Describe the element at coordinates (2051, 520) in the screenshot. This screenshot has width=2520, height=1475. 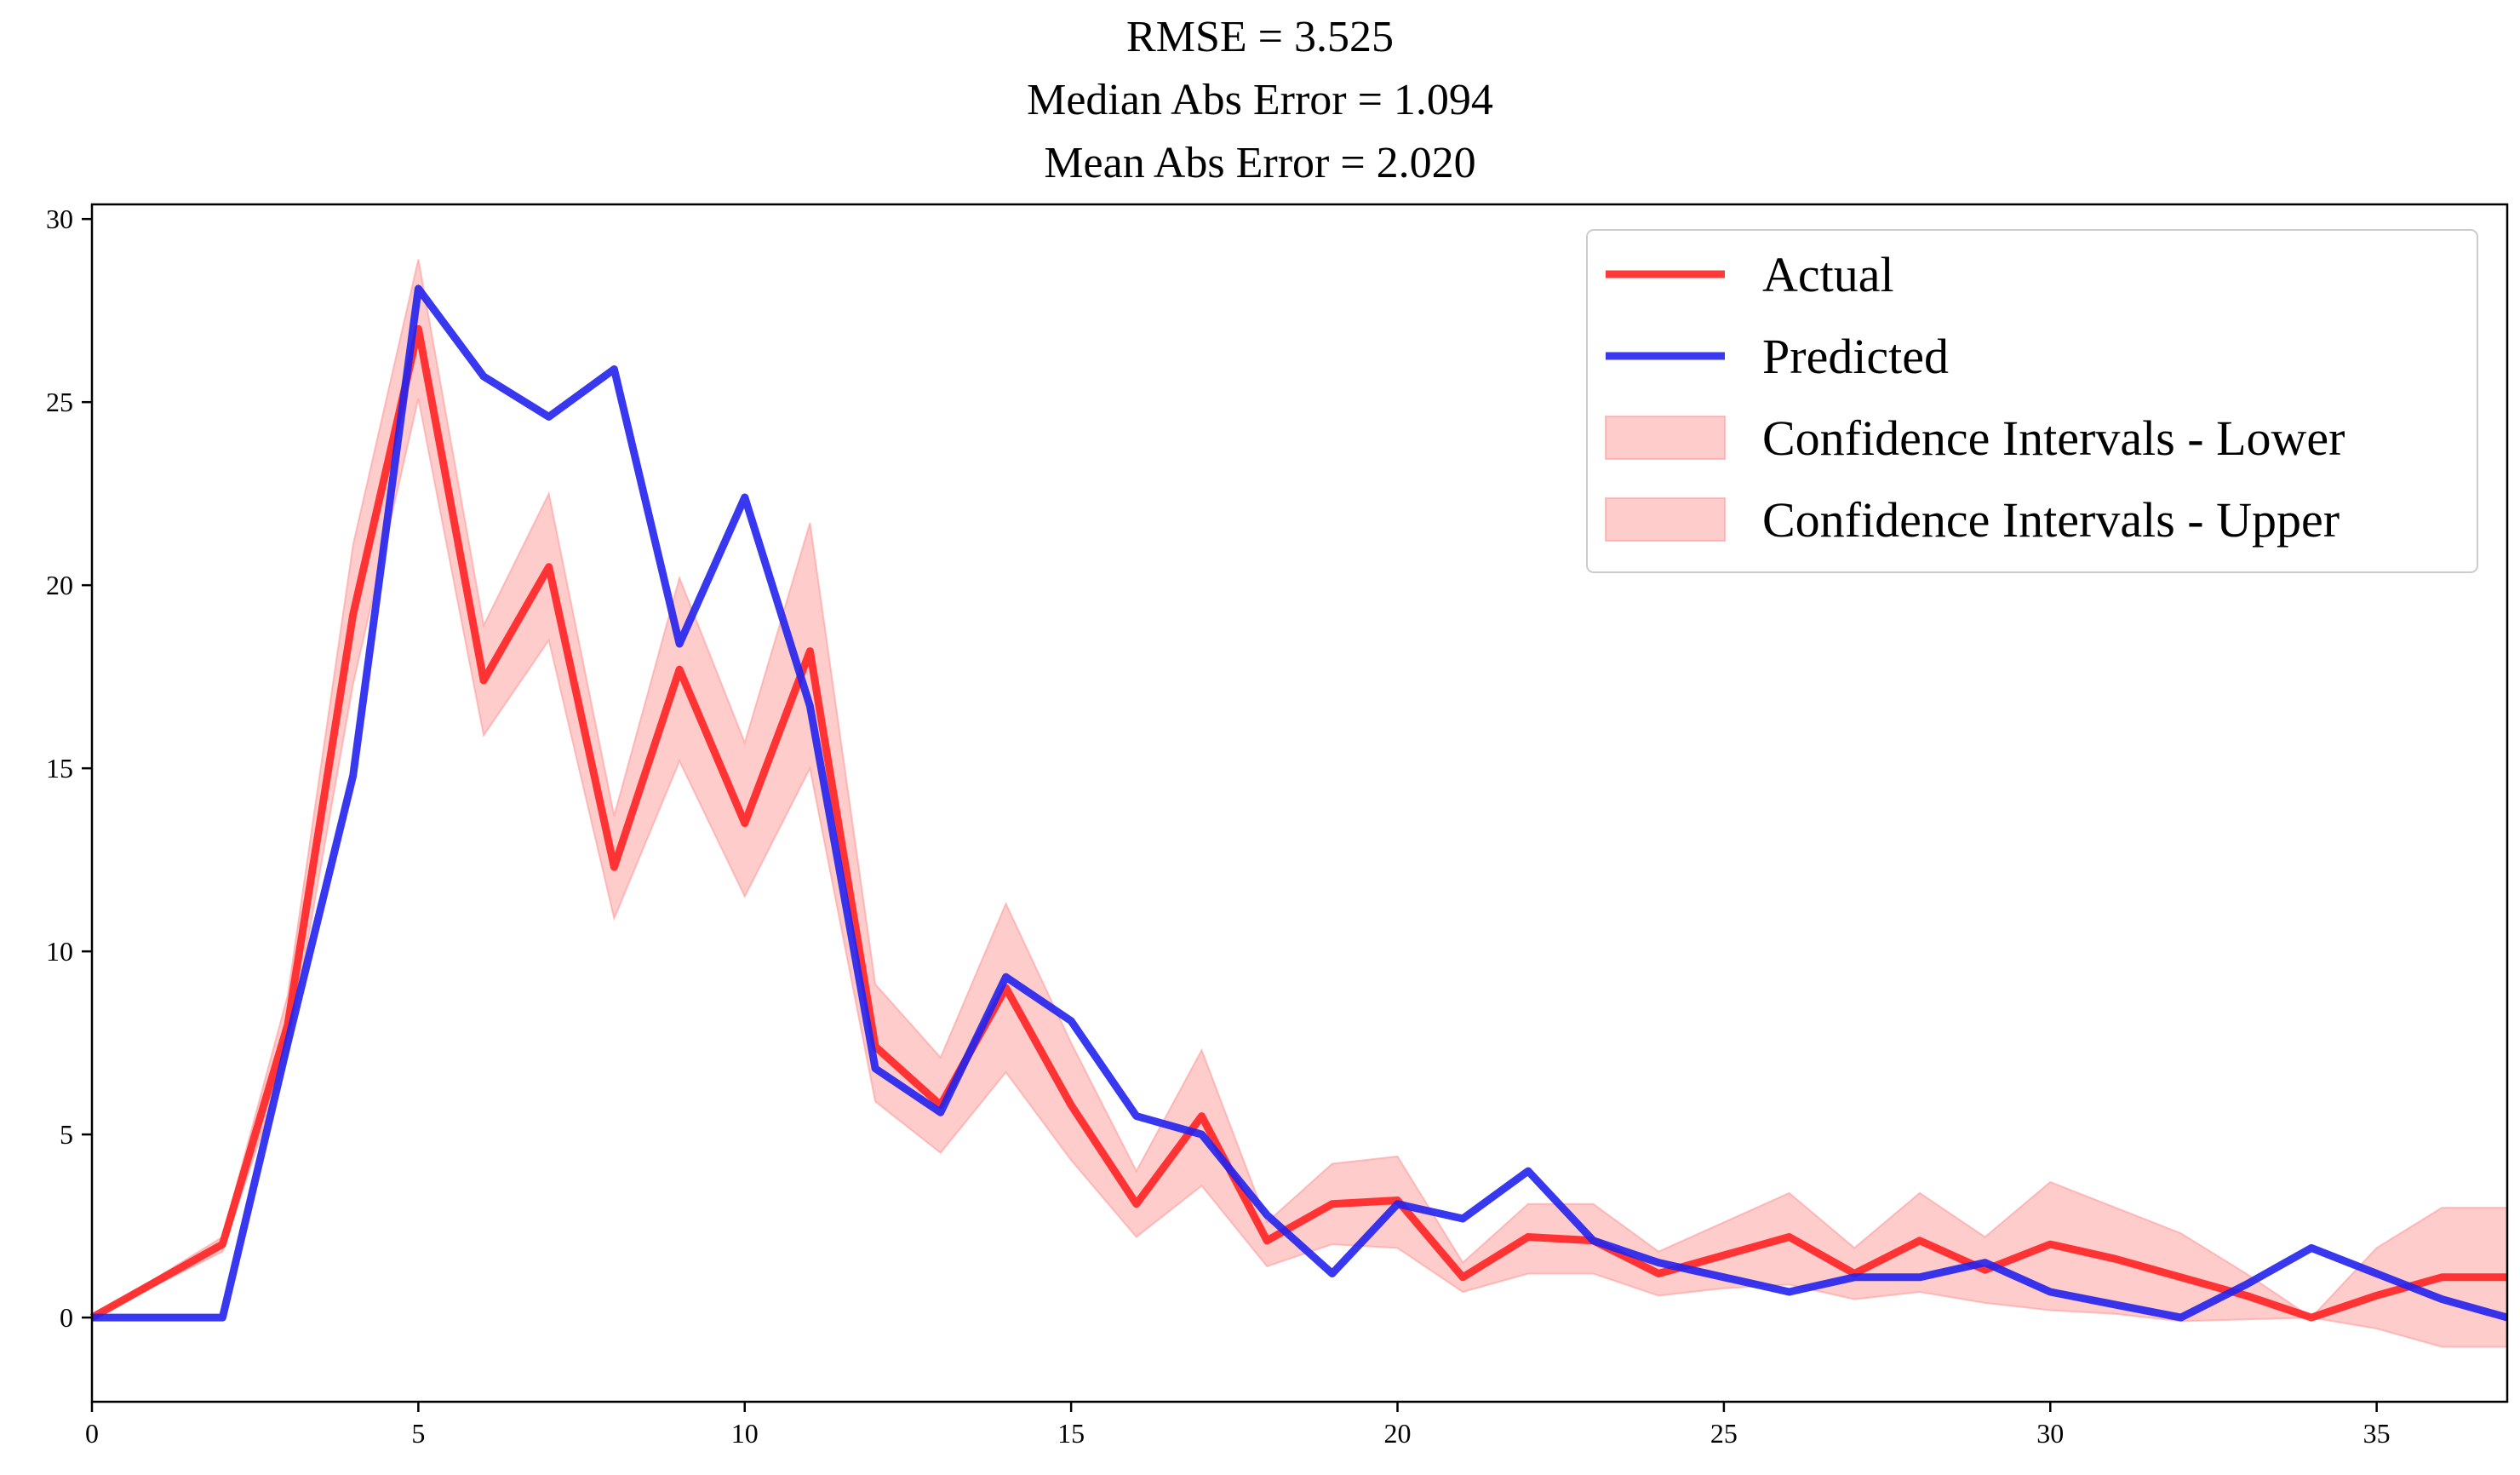
I see `legend-label-confidence-intervals-upper: Confidence Intervals - Upper` at that location.